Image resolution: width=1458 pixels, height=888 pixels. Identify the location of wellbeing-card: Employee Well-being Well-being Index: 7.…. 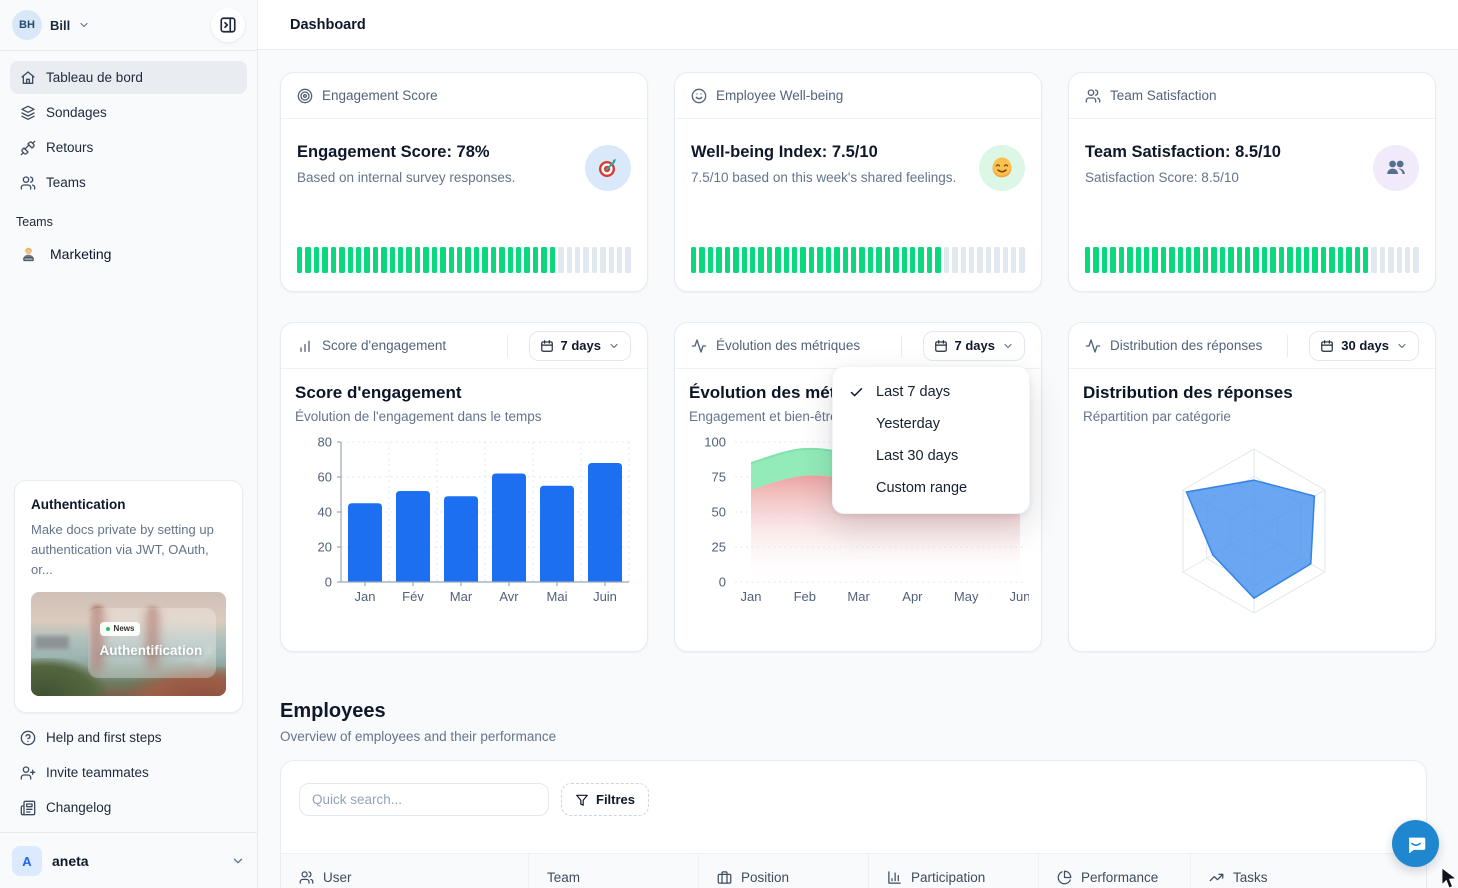
(858, 182).